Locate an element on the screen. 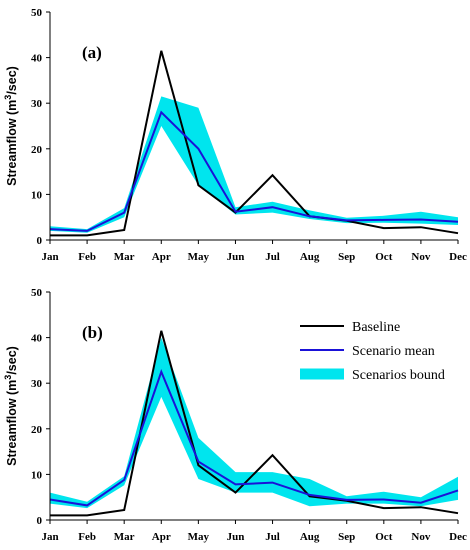 Image resolution: width=470 pixels, height=550 pixels. panel-label: (a) is located at coordinates (92, 52).